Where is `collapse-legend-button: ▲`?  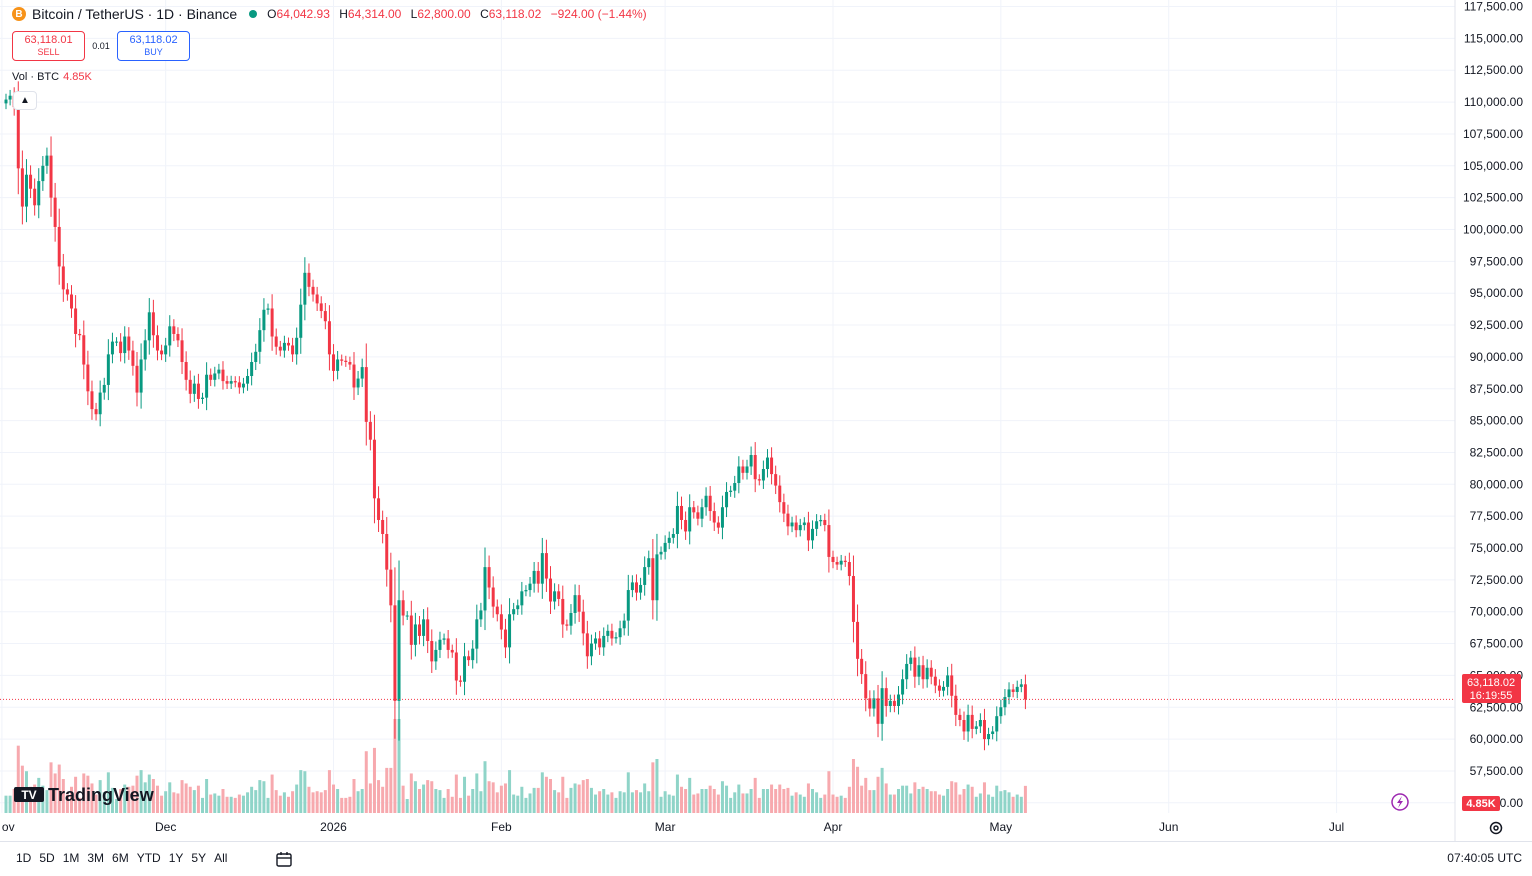 collapse-legend-button: ▲ is located at coordinates (25, 100).